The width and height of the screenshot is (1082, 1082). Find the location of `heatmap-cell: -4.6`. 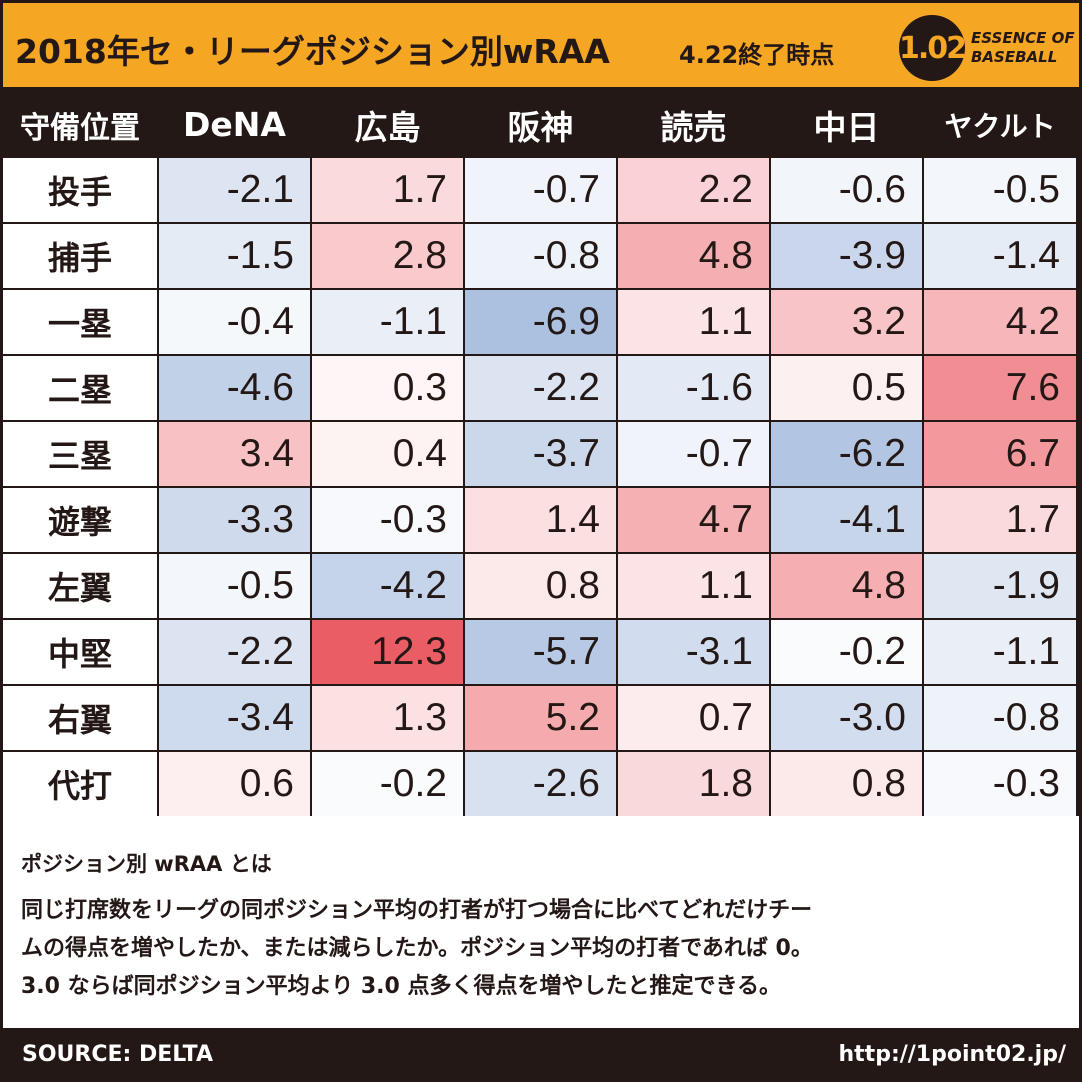

heatmap-cell: -4.6 is located at coordinates (234, 388).